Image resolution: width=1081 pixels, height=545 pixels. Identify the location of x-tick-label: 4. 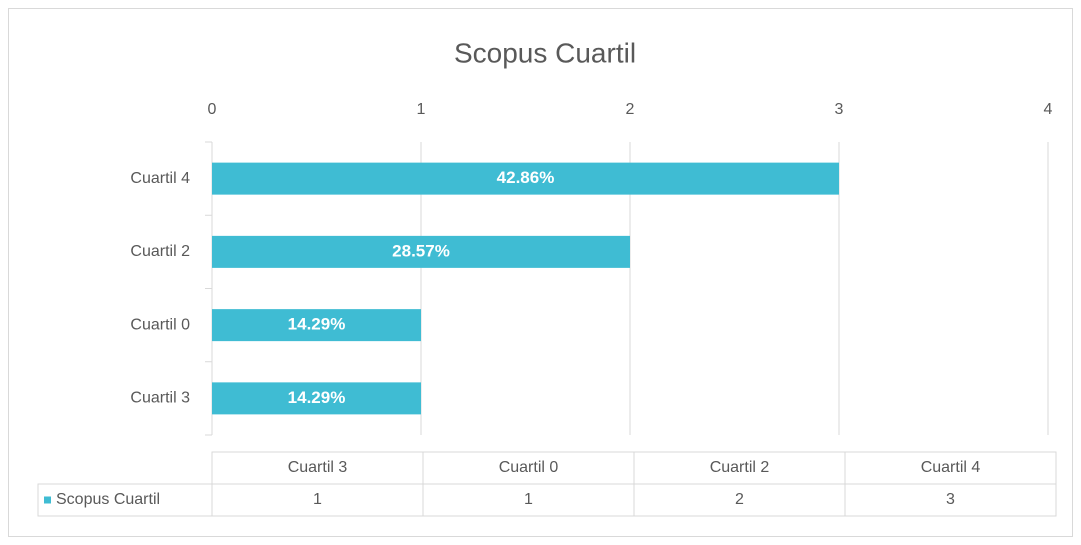
(1048, 109).